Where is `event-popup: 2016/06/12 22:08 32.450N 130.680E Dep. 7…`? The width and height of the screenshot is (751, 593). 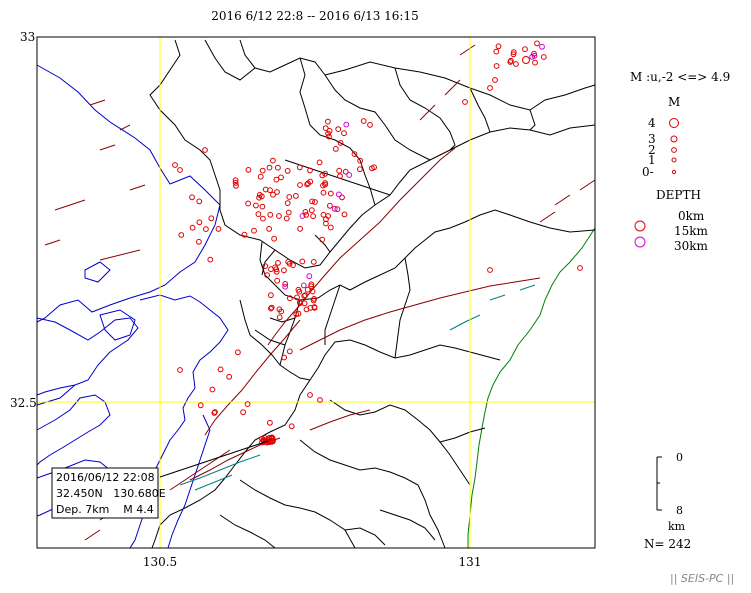 event-popup: 2016/06/12 22:08 32.450N 130.680E Dep. 7… is located at coordinates (108, 493).